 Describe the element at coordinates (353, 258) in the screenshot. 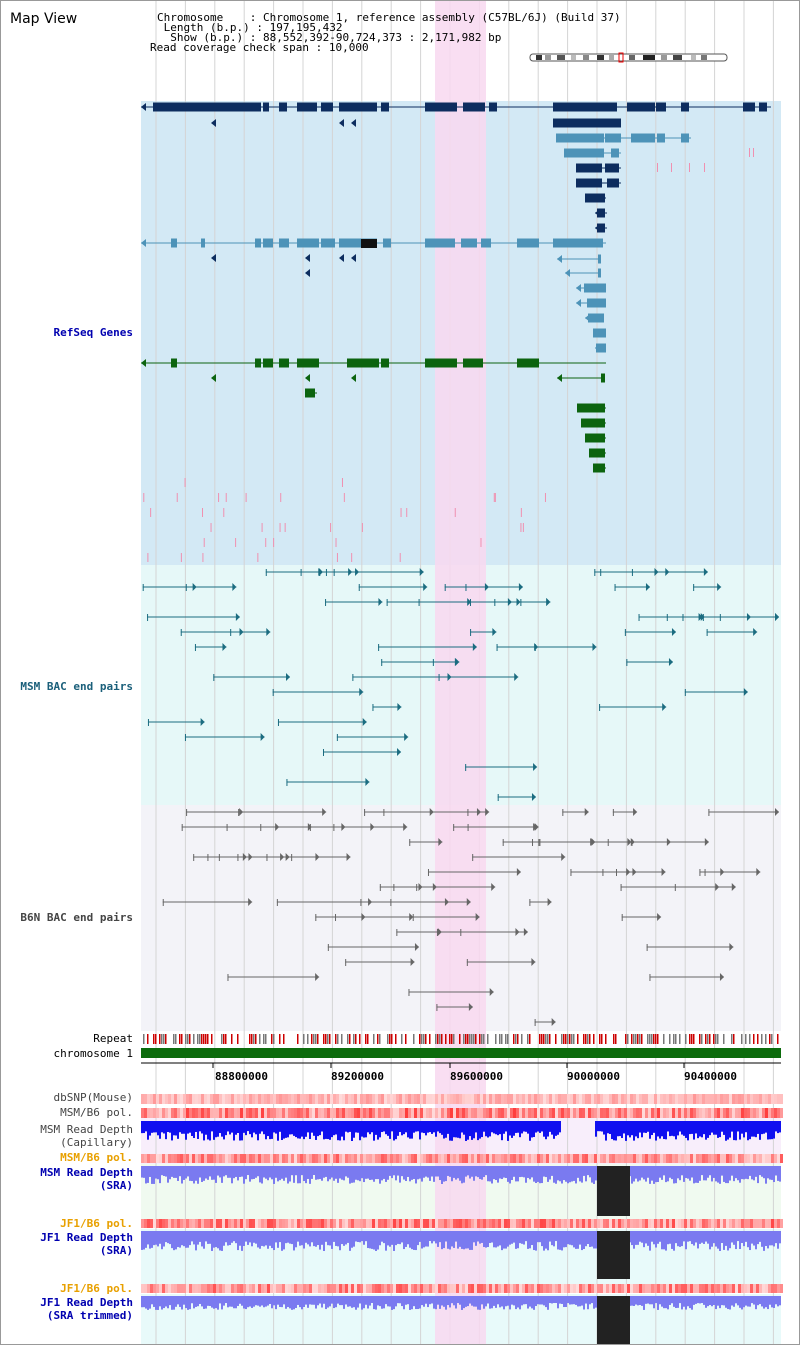

I see `gene-strand-arrow` at that location.